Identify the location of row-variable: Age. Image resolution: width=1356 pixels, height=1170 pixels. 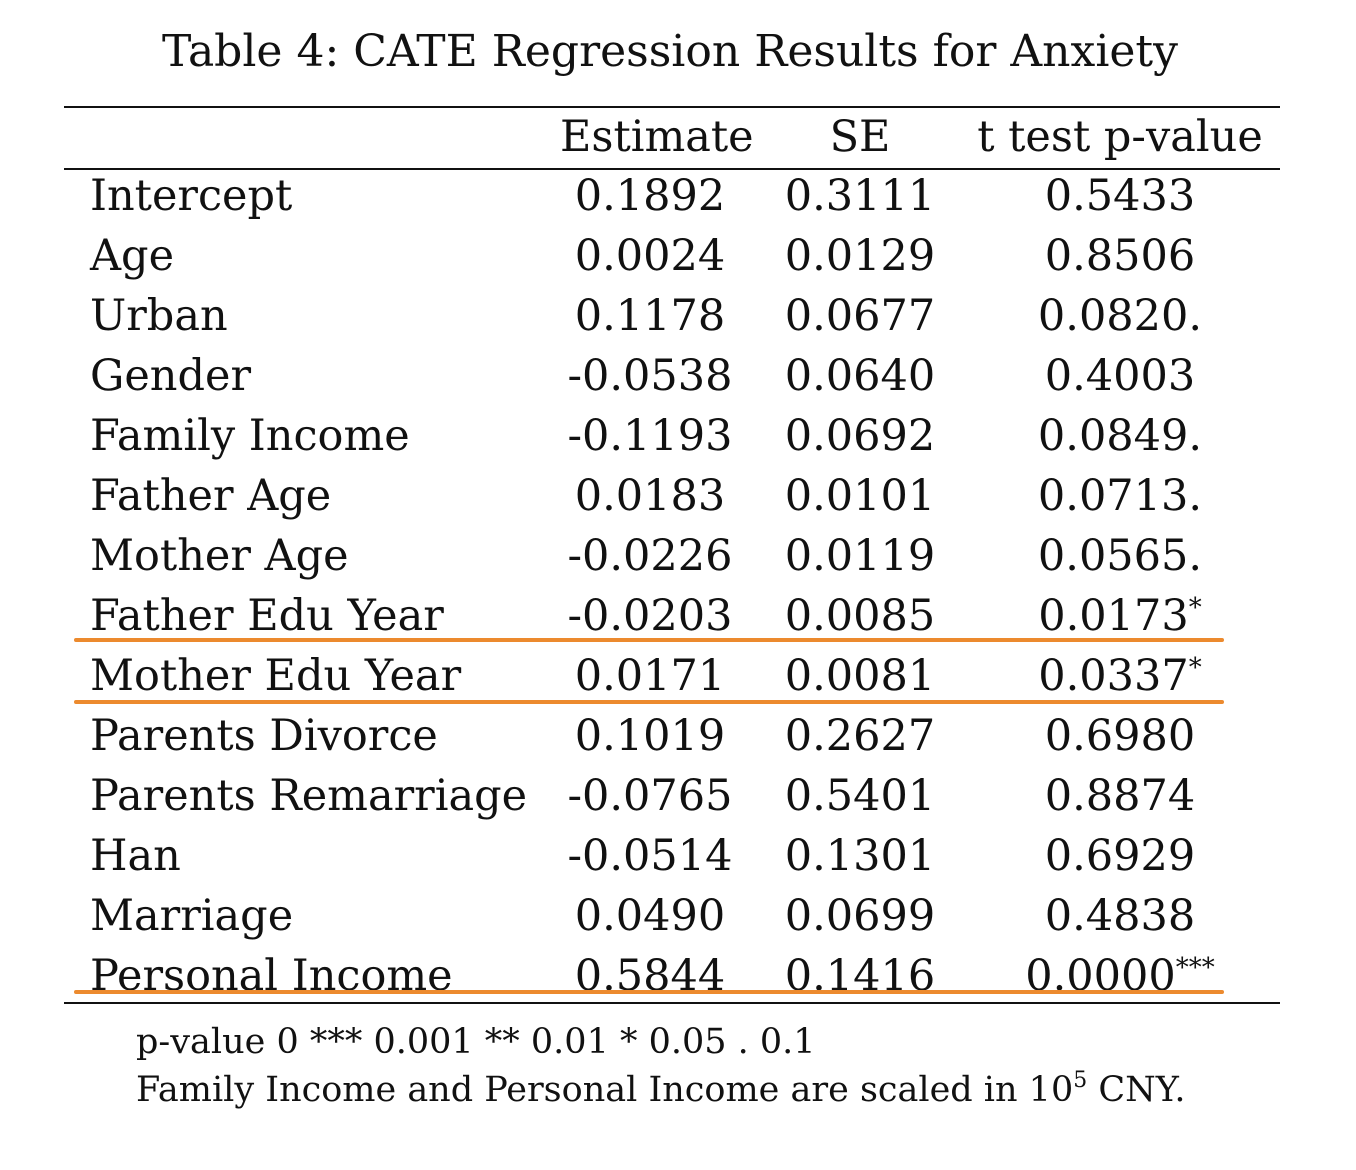
(132, 256).